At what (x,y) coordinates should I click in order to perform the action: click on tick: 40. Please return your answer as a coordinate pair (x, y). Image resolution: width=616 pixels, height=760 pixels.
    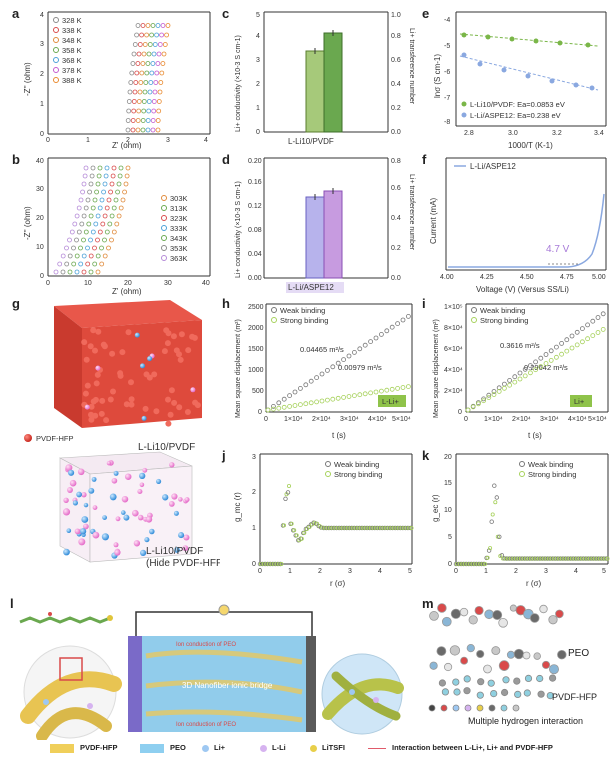
    Looking at the image, I should click on (40, 161).